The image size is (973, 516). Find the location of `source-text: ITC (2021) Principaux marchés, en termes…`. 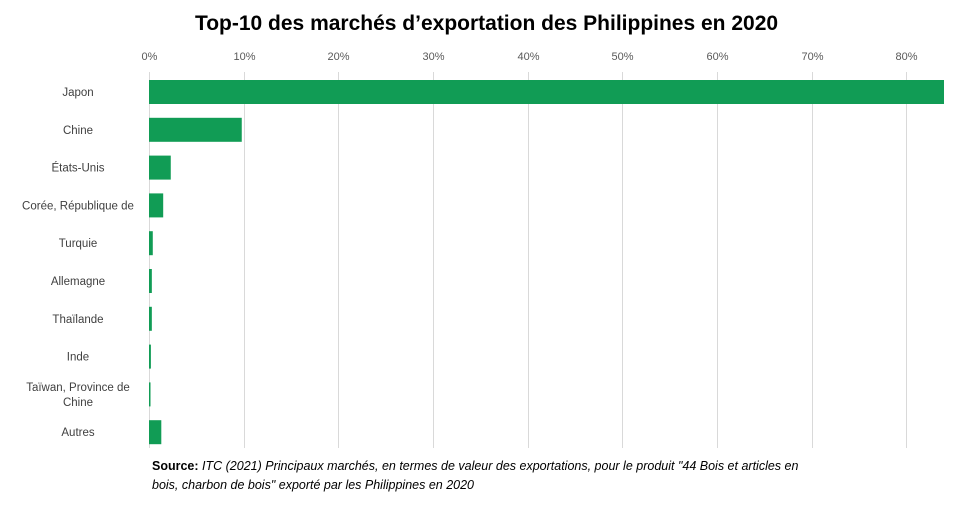

source-text: ITC (2021) Principaux marchés, en termes… is located at coordinates (475, 475).